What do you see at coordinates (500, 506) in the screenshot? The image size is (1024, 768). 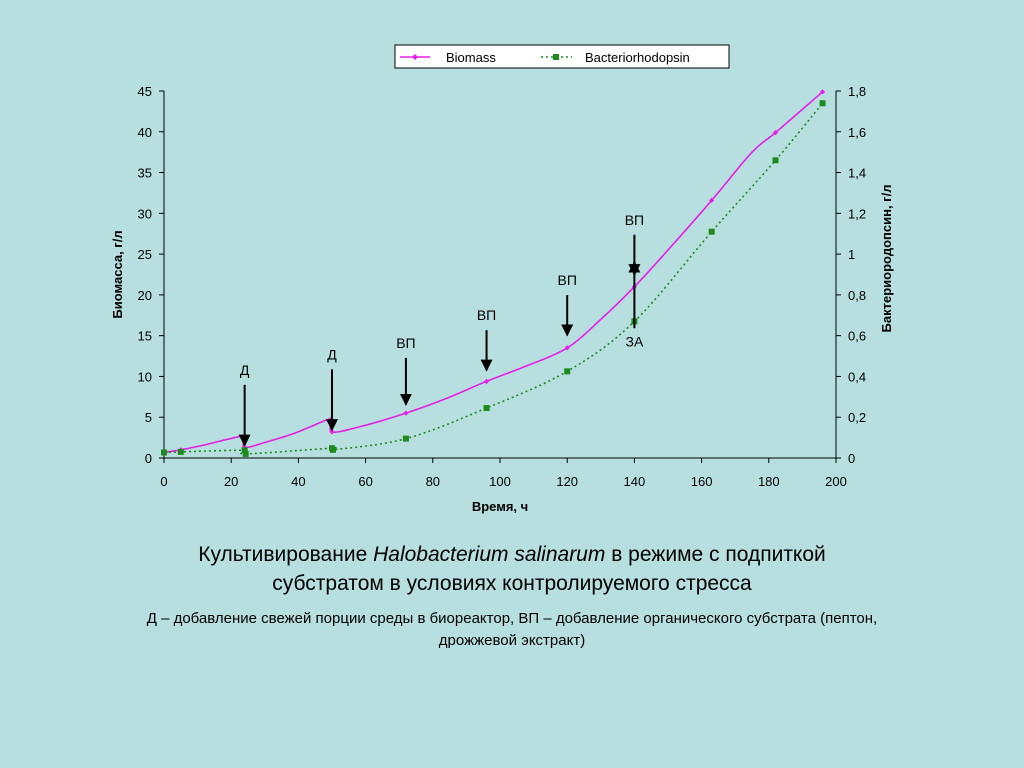 I see `x-axis-title: Время, ч` at bounding box center [500, 506].